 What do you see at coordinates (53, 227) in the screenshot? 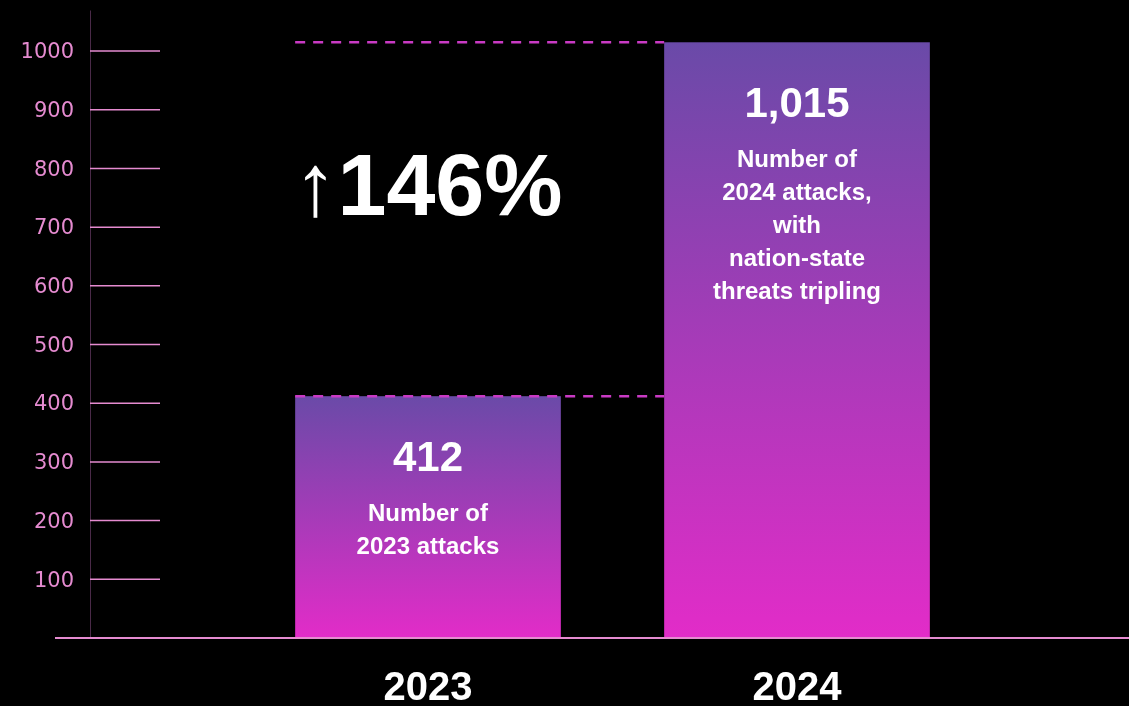
I see `y-tick-label: 700` at bounding box center [53, 227].